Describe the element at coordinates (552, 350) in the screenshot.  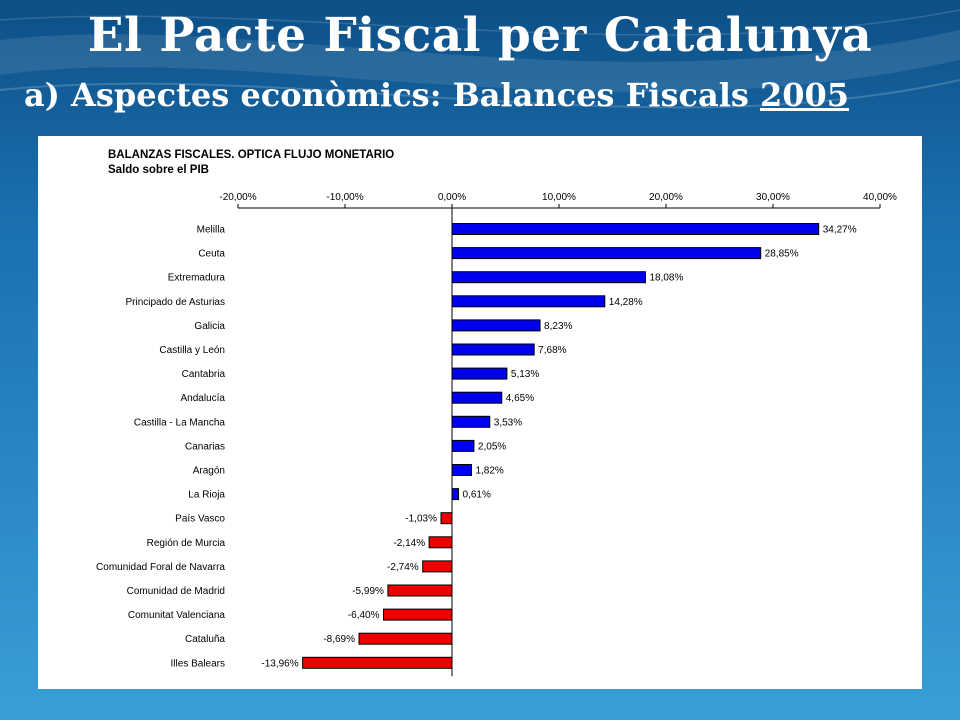
I see `value-label: 7,68%` at that location.